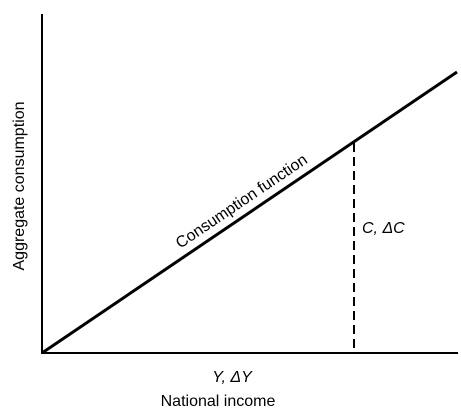 The image size is (461, 412). I want to click on x-axis-label: National income, so click(218, 401).